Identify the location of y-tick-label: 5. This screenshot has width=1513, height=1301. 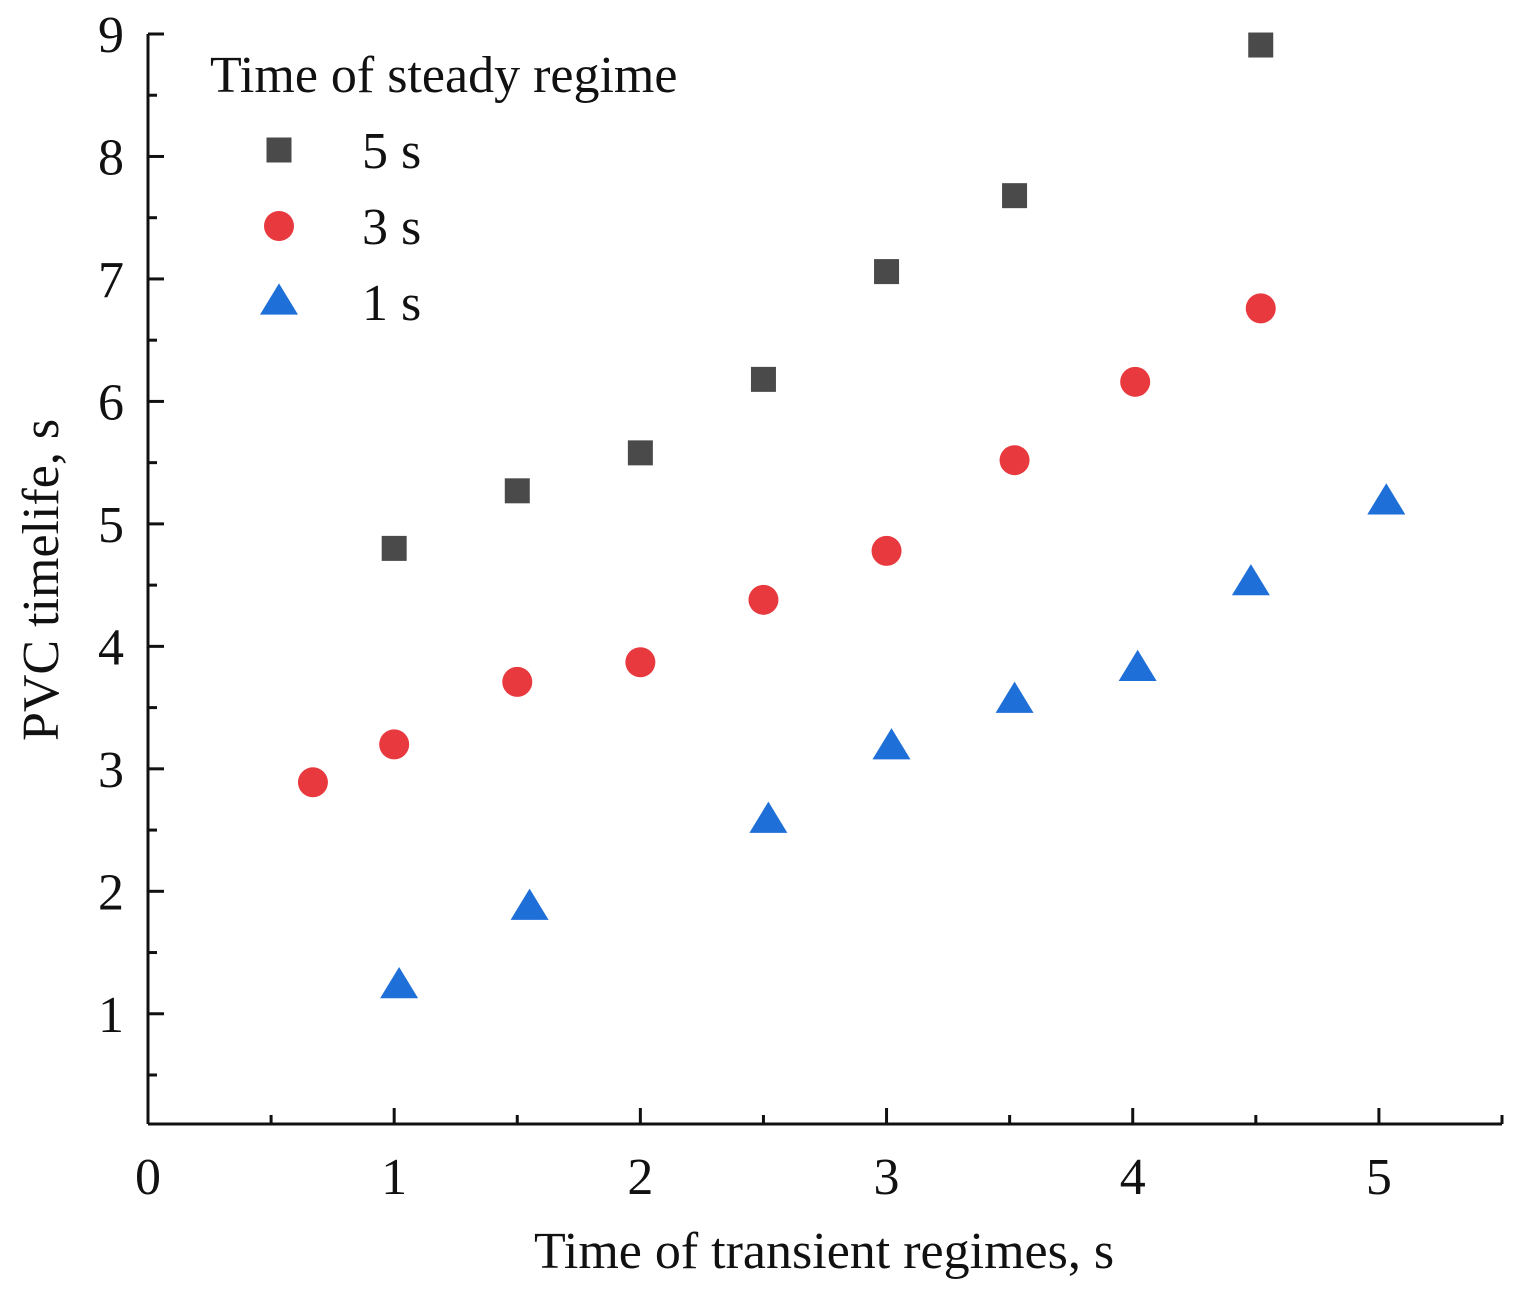
(111, 525).